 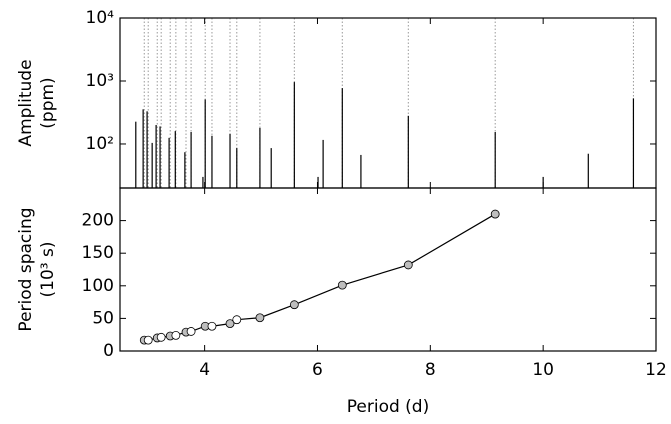 I want to click on y-tick-label: 0, so click(x=108, y=351).